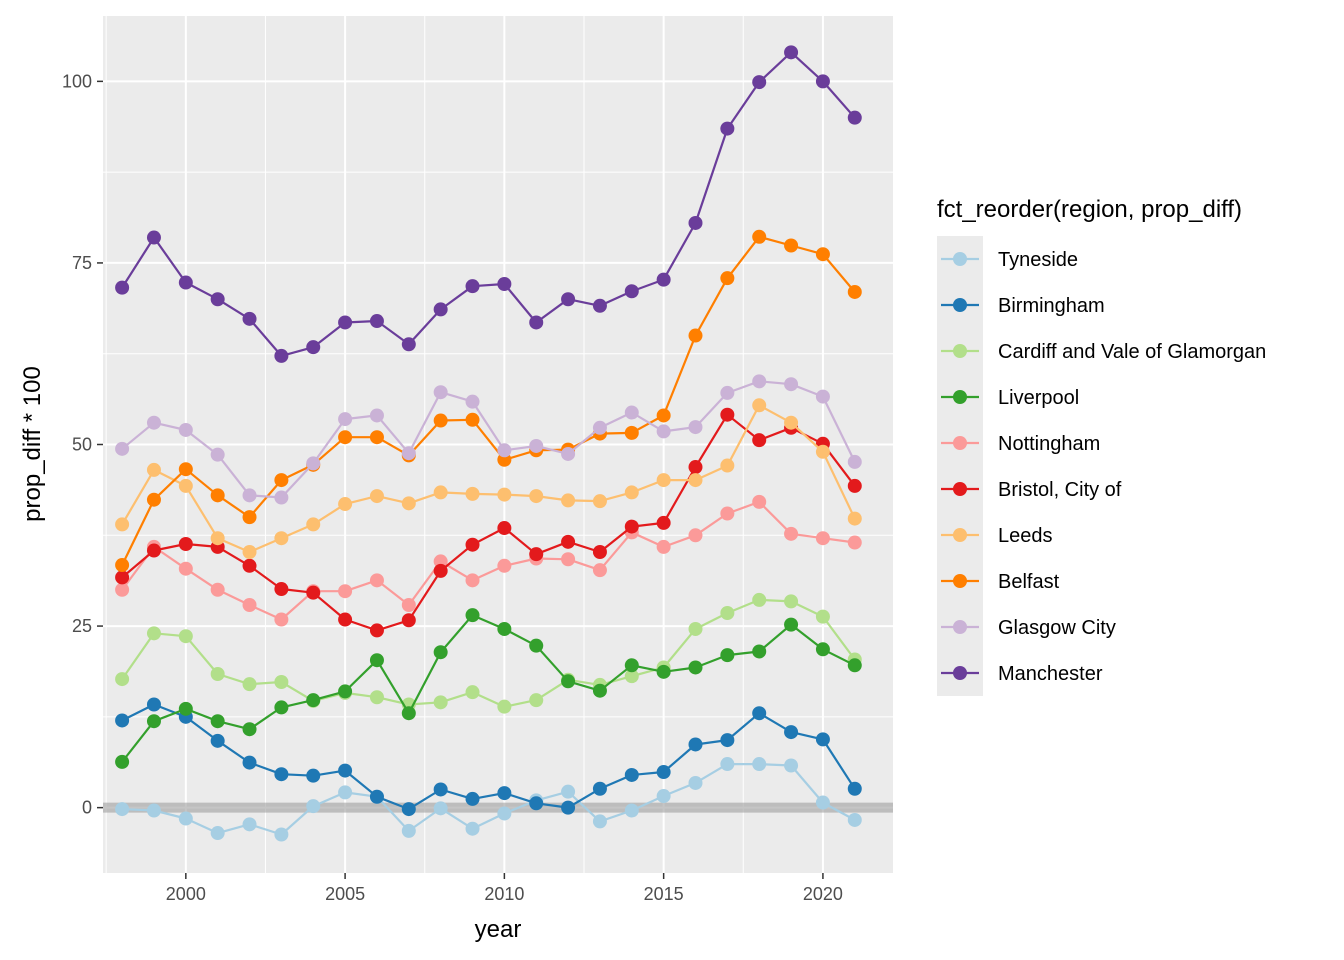 This screenshot has height=960, width=1344. Describe the element at coordinates (82, 263) in the screenshot. I see `y-tick-label: 75` at that location.